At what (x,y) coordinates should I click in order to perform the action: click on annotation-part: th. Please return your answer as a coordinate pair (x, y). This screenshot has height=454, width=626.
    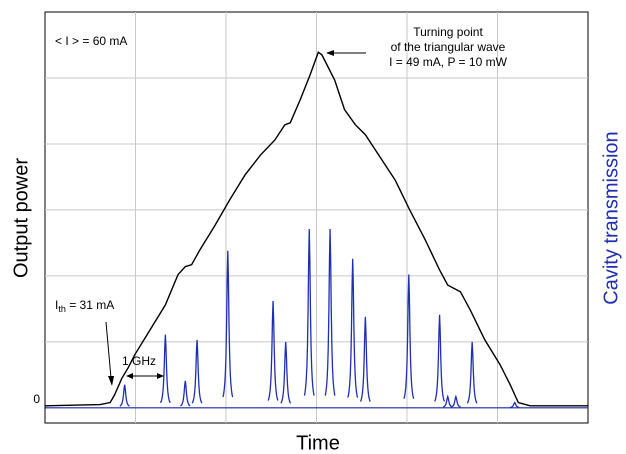
    Looking at the image, I should click on (62, 309).